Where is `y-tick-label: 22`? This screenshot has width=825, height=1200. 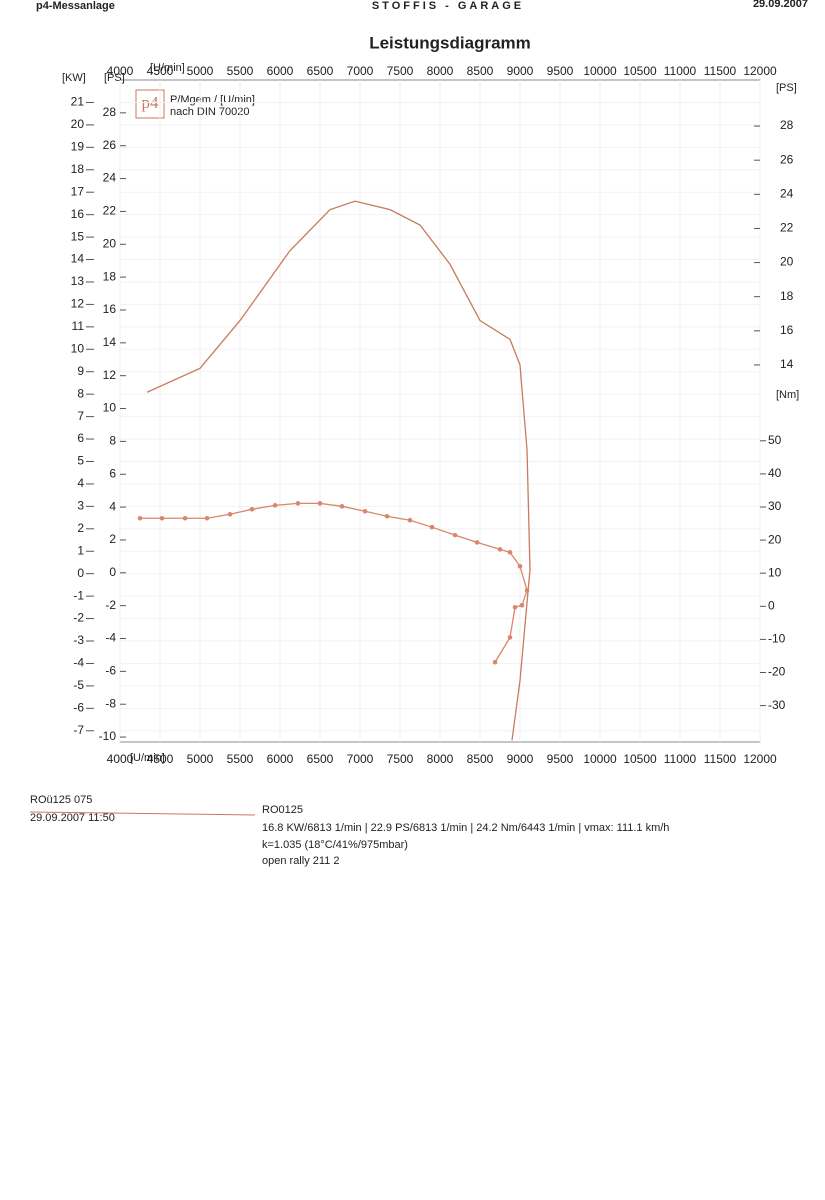
y-tick-label: 22 is located at coordinates (110, 211).